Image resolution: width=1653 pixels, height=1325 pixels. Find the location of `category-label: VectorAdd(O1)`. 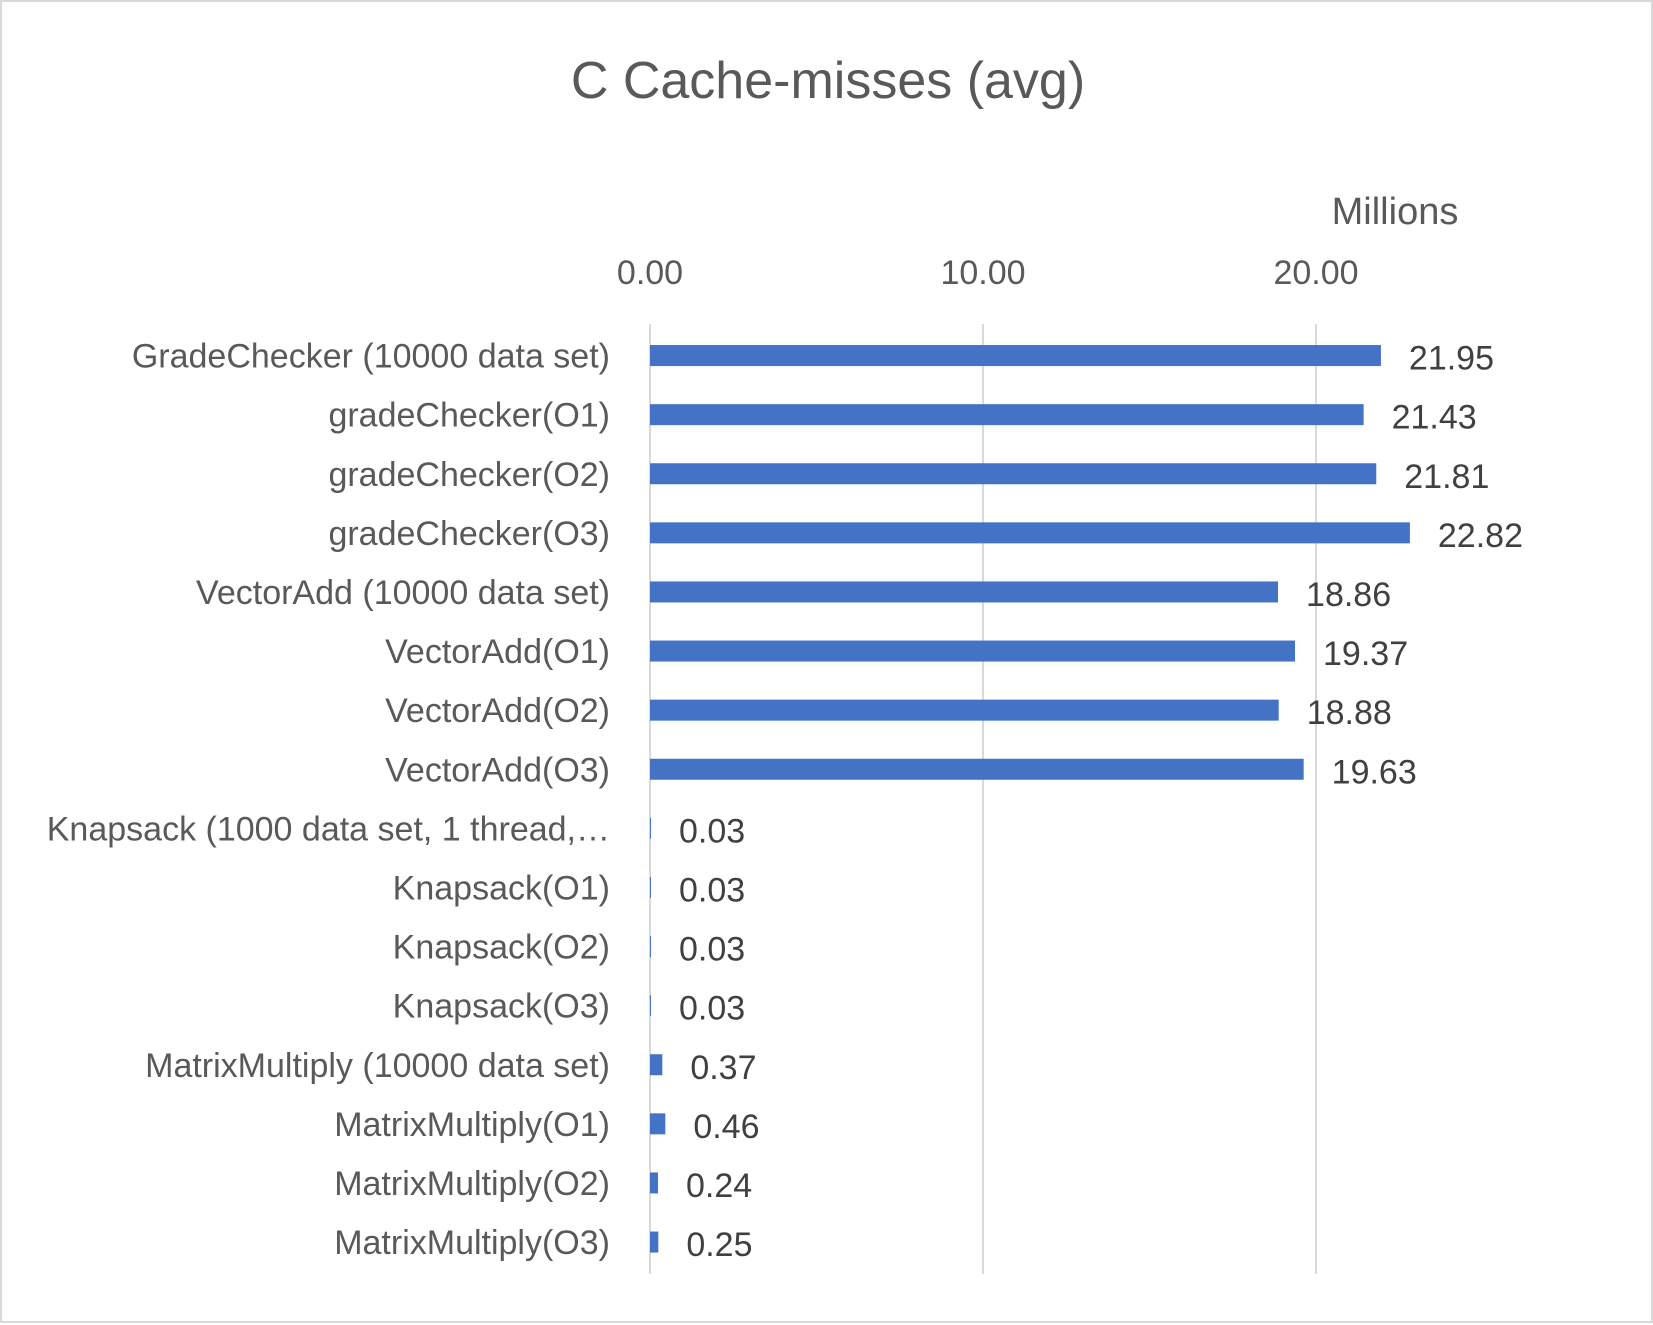

category-label: VectorAdd(O1) is located at coordinates (497, 652).